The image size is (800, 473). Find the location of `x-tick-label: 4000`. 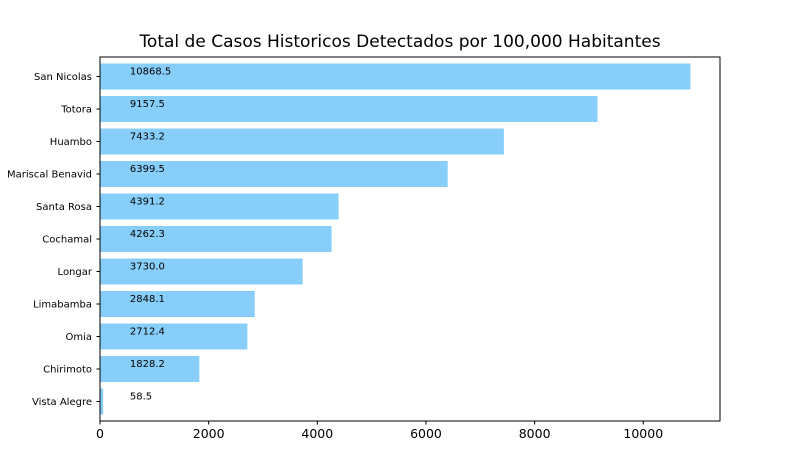

x-tick-label: 4000 is located at coordinates (317, 433).